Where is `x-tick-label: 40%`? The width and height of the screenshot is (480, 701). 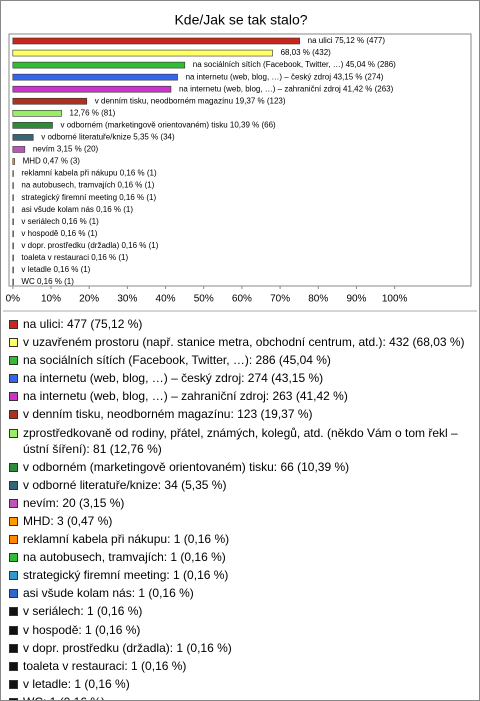 x-tick-label: 40% is located at coordinates (166, 299).